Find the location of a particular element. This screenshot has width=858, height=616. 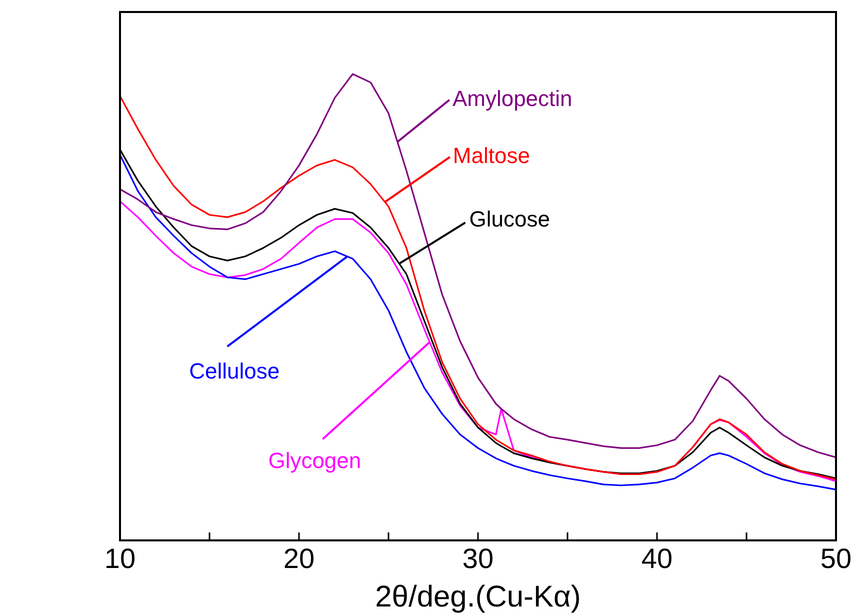

x-tick-label: 30 is located at coordinates (478, 558).